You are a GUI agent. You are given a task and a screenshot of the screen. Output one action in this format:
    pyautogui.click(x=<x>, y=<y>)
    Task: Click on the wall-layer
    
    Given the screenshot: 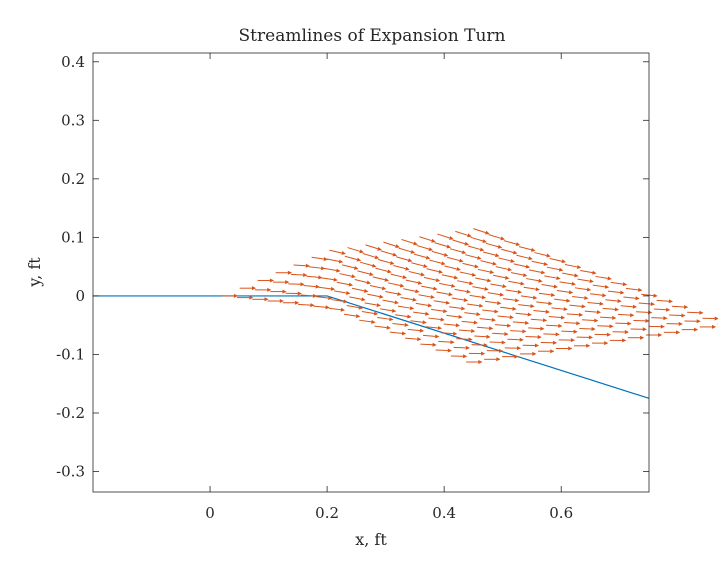 What is the action you would take?
    pyautogui.click(x=371, y=347)
    